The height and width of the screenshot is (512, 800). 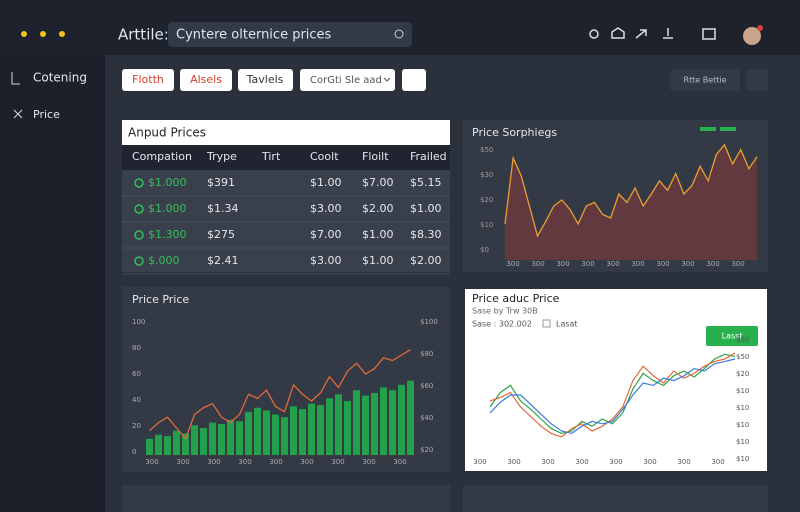 I want to click on tooltip, so click(x=732, y=336).